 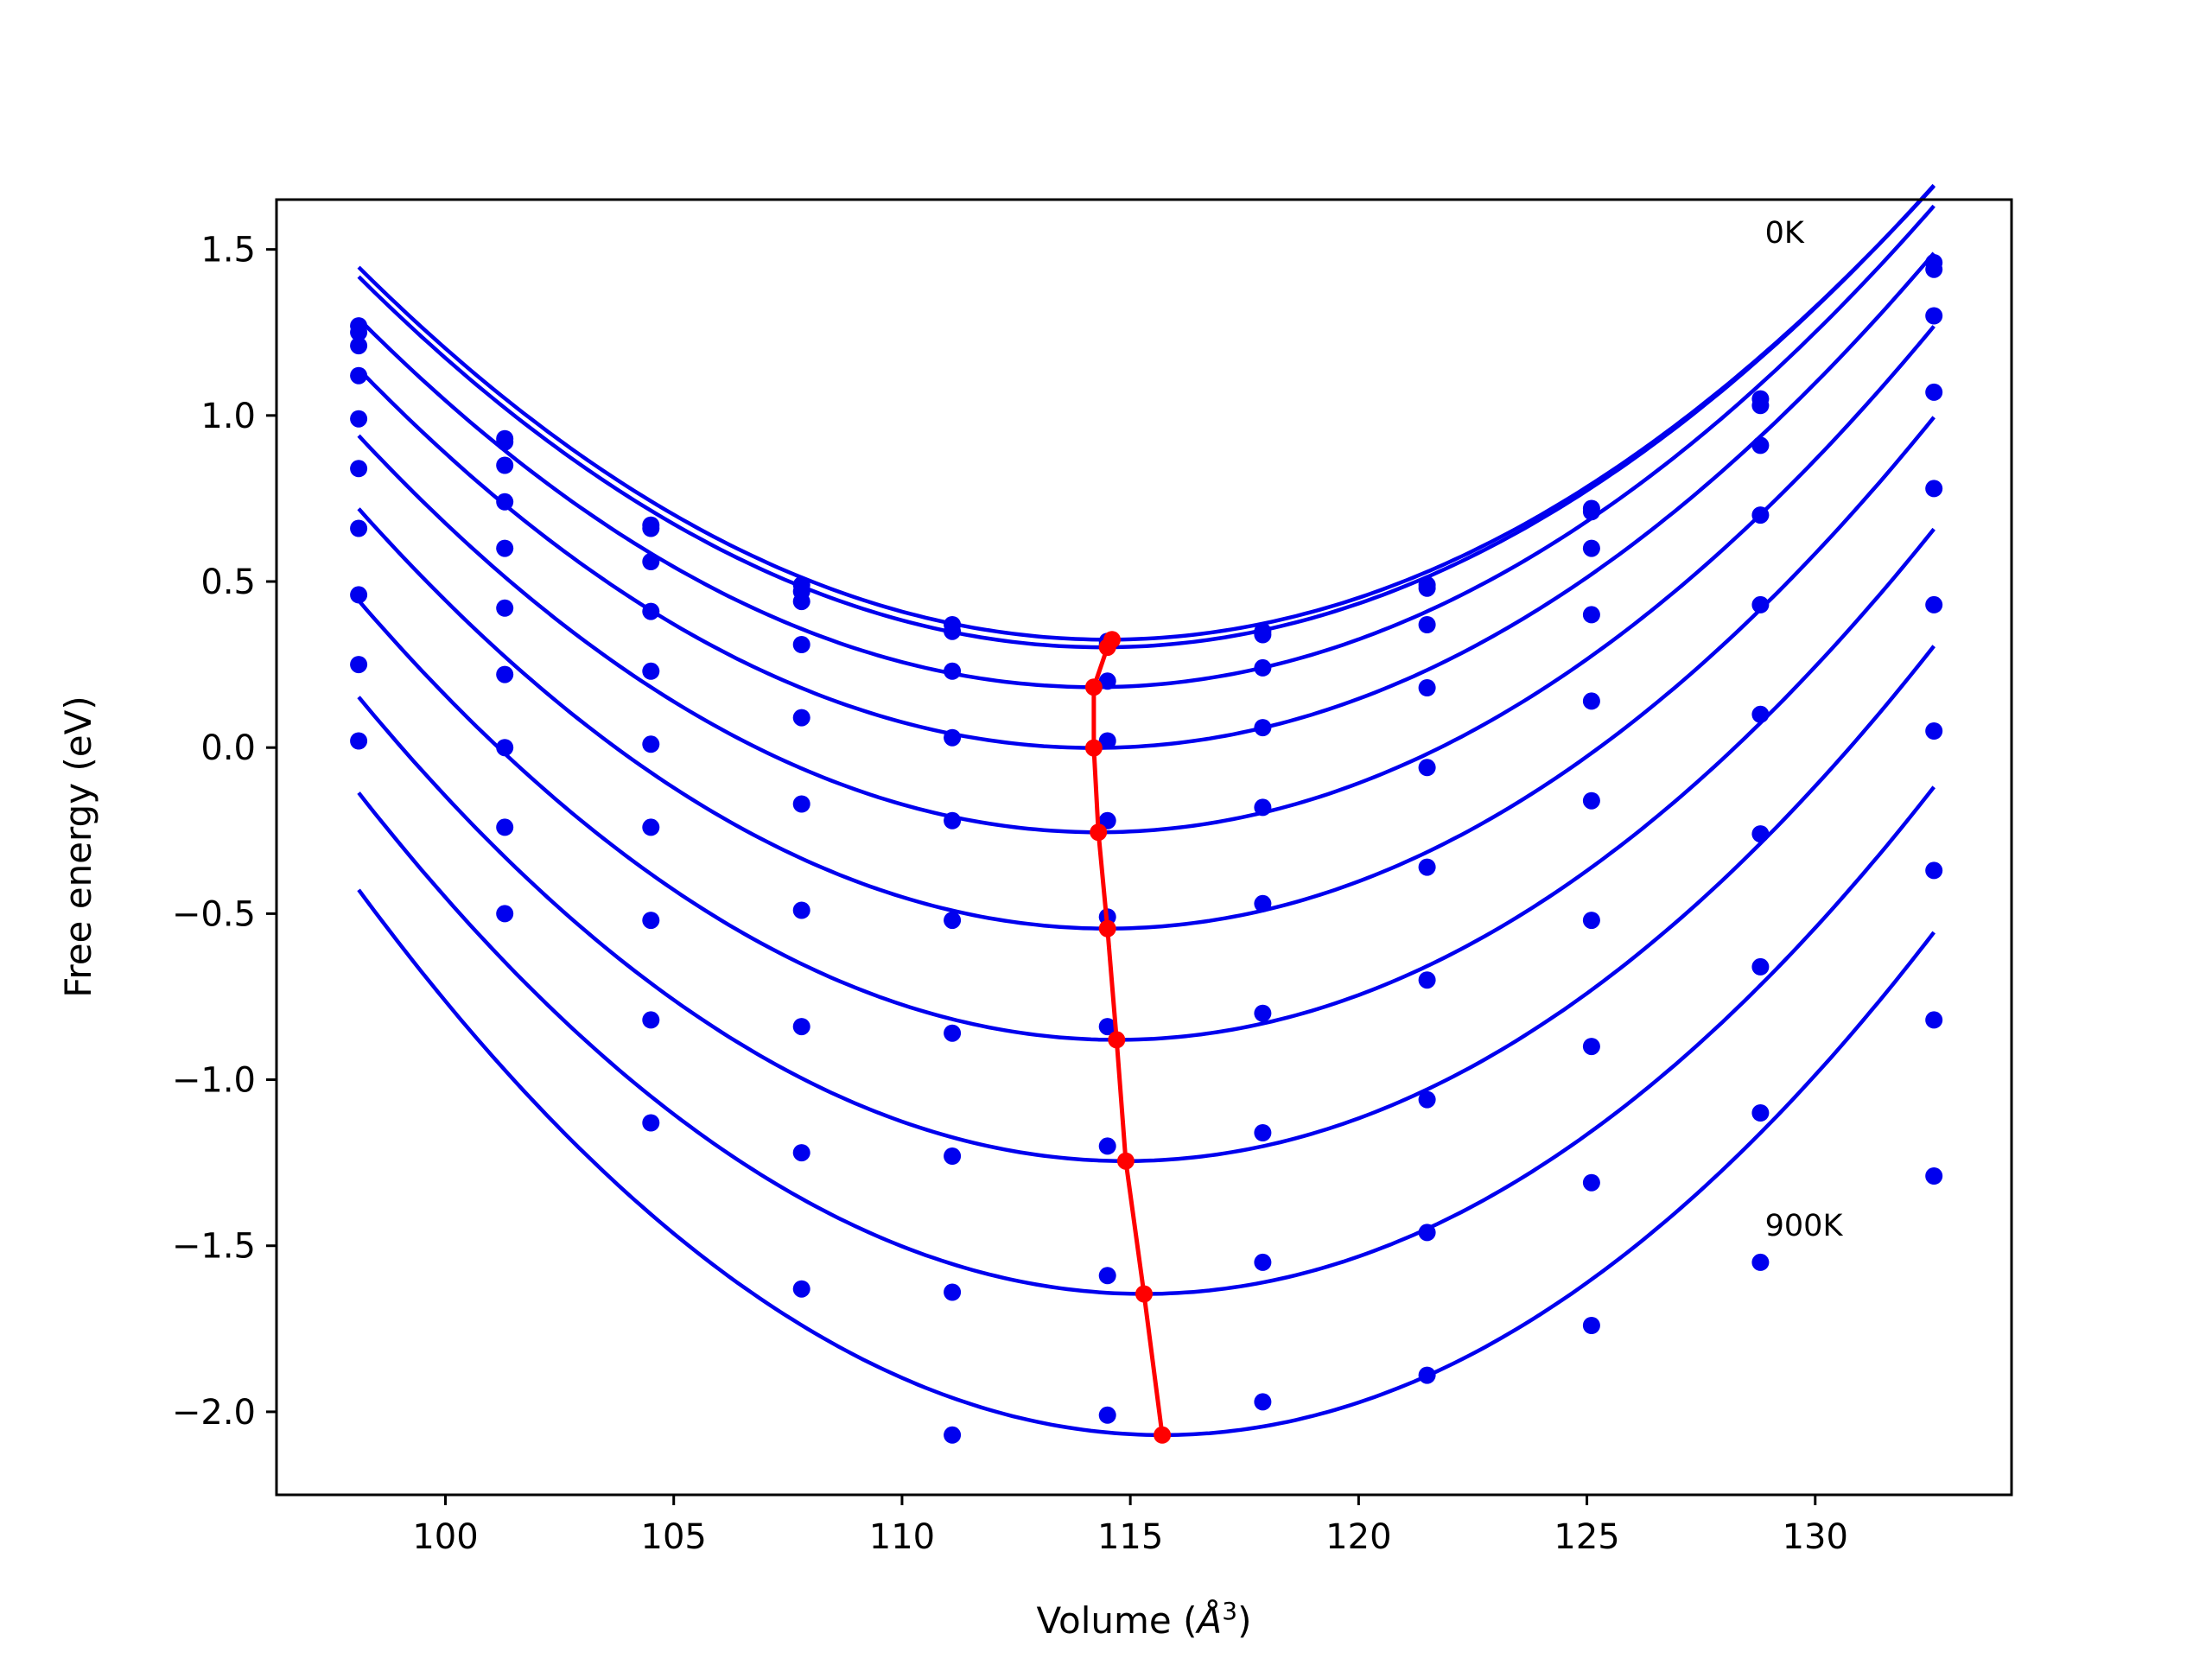 What do you see at coordinates (902, 1537) in the screenshot?
I see `x-tick-label: 110` at bounding box center [902, 1537].